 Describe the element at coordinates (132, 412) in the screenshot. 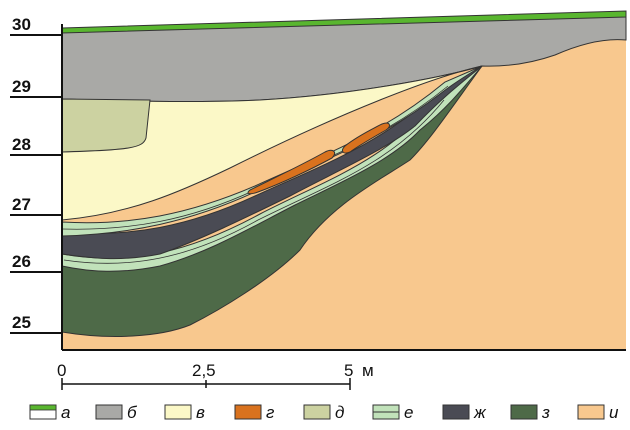

I see `legend-label: б` at that location.